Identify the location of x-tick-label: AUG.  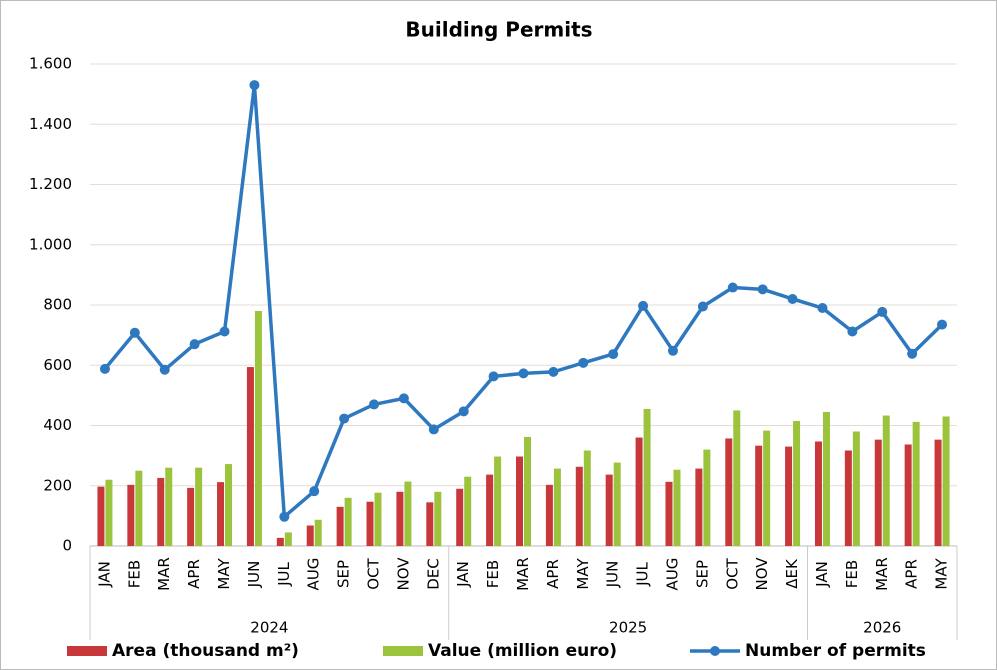
(672, 574).